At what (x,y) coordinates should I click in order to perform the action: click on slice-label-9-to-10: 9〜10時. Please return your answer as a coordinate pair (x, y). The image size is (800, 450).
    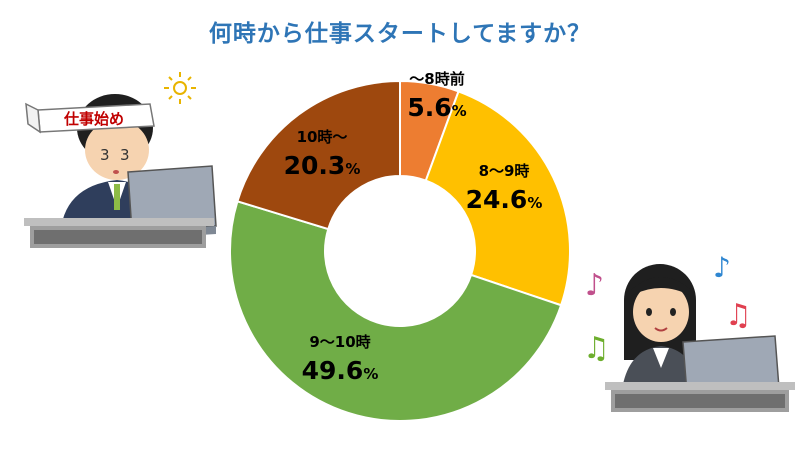
    Looking at the image, I should click on (339, 342).